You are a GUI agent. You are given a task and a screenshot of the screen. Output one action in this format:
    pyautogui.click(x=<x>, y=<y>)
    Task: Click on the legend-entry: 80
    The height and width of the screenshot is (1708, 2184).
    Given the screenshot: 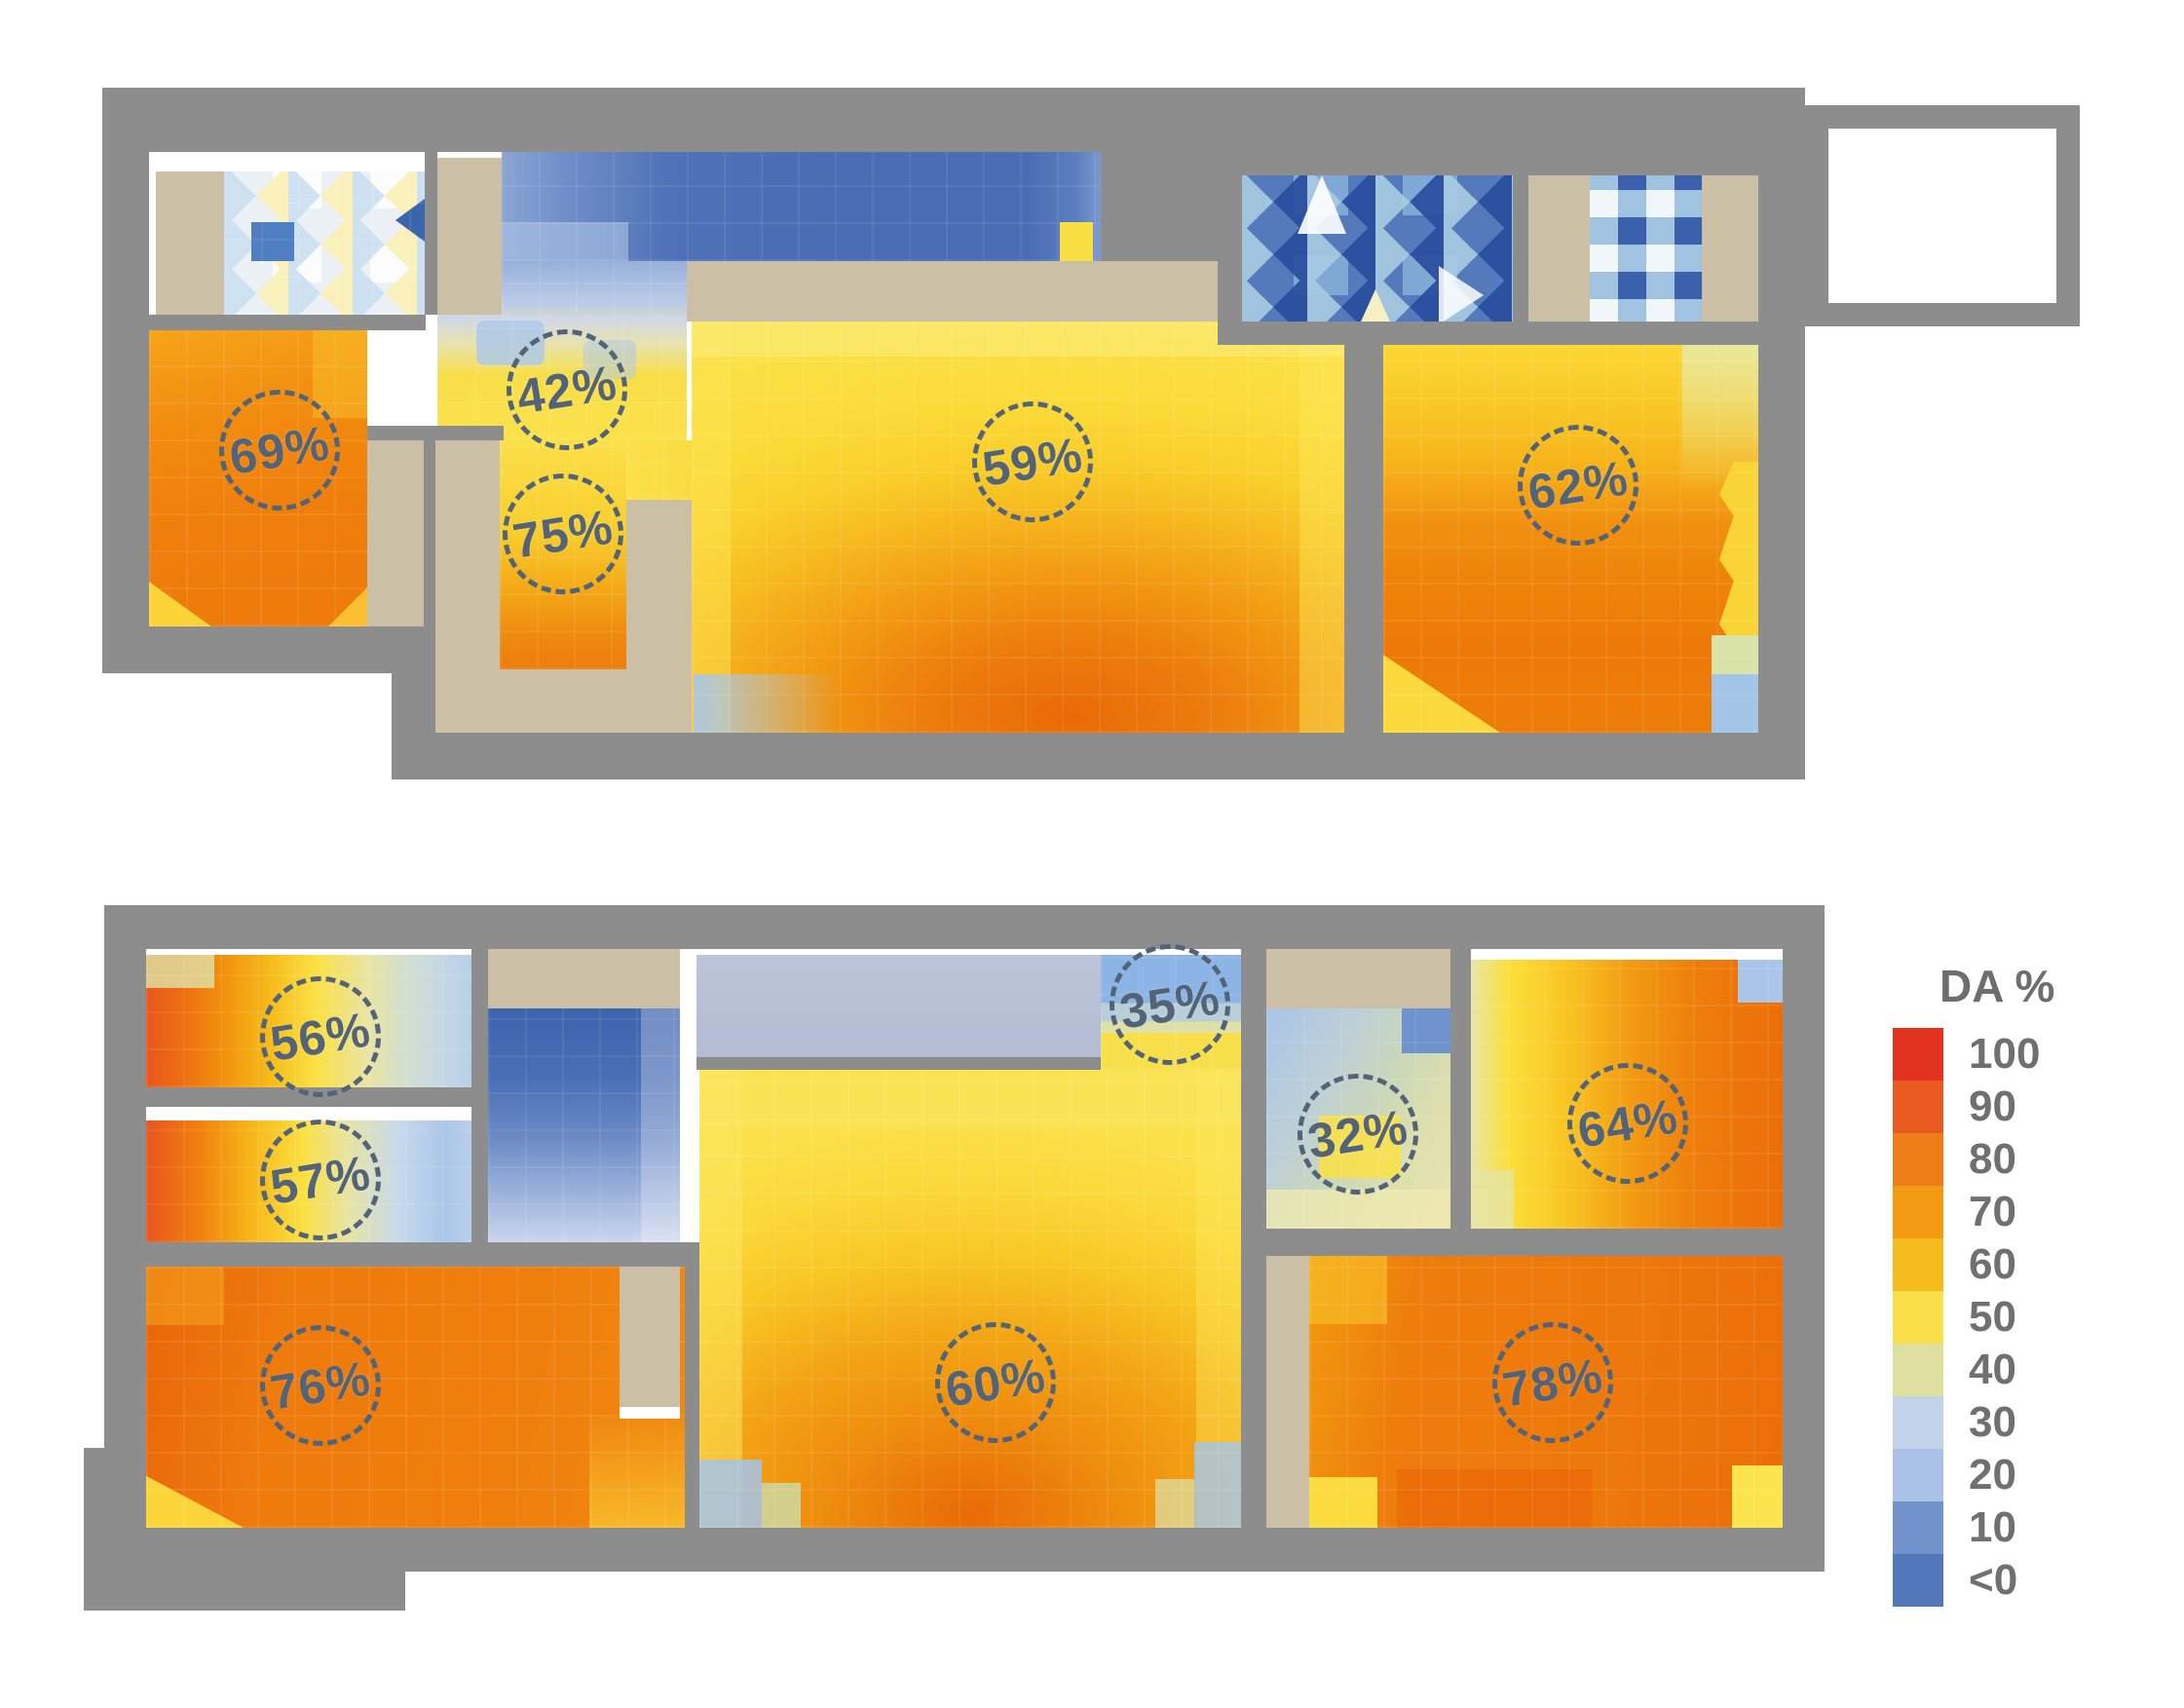 What is the action you would take?
    pyautogui.click(x=2019, y=1159)
    